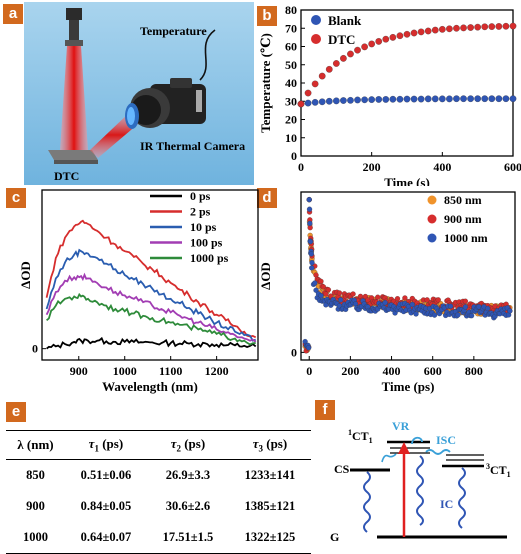 This screenshot has width=521, height=554. What do you see at coordinates (158, 506) in the screenshot?
I see `table-row: 900 0.84±0.05 30.6±2.6 1385±121` at bounding box center [158, 506].